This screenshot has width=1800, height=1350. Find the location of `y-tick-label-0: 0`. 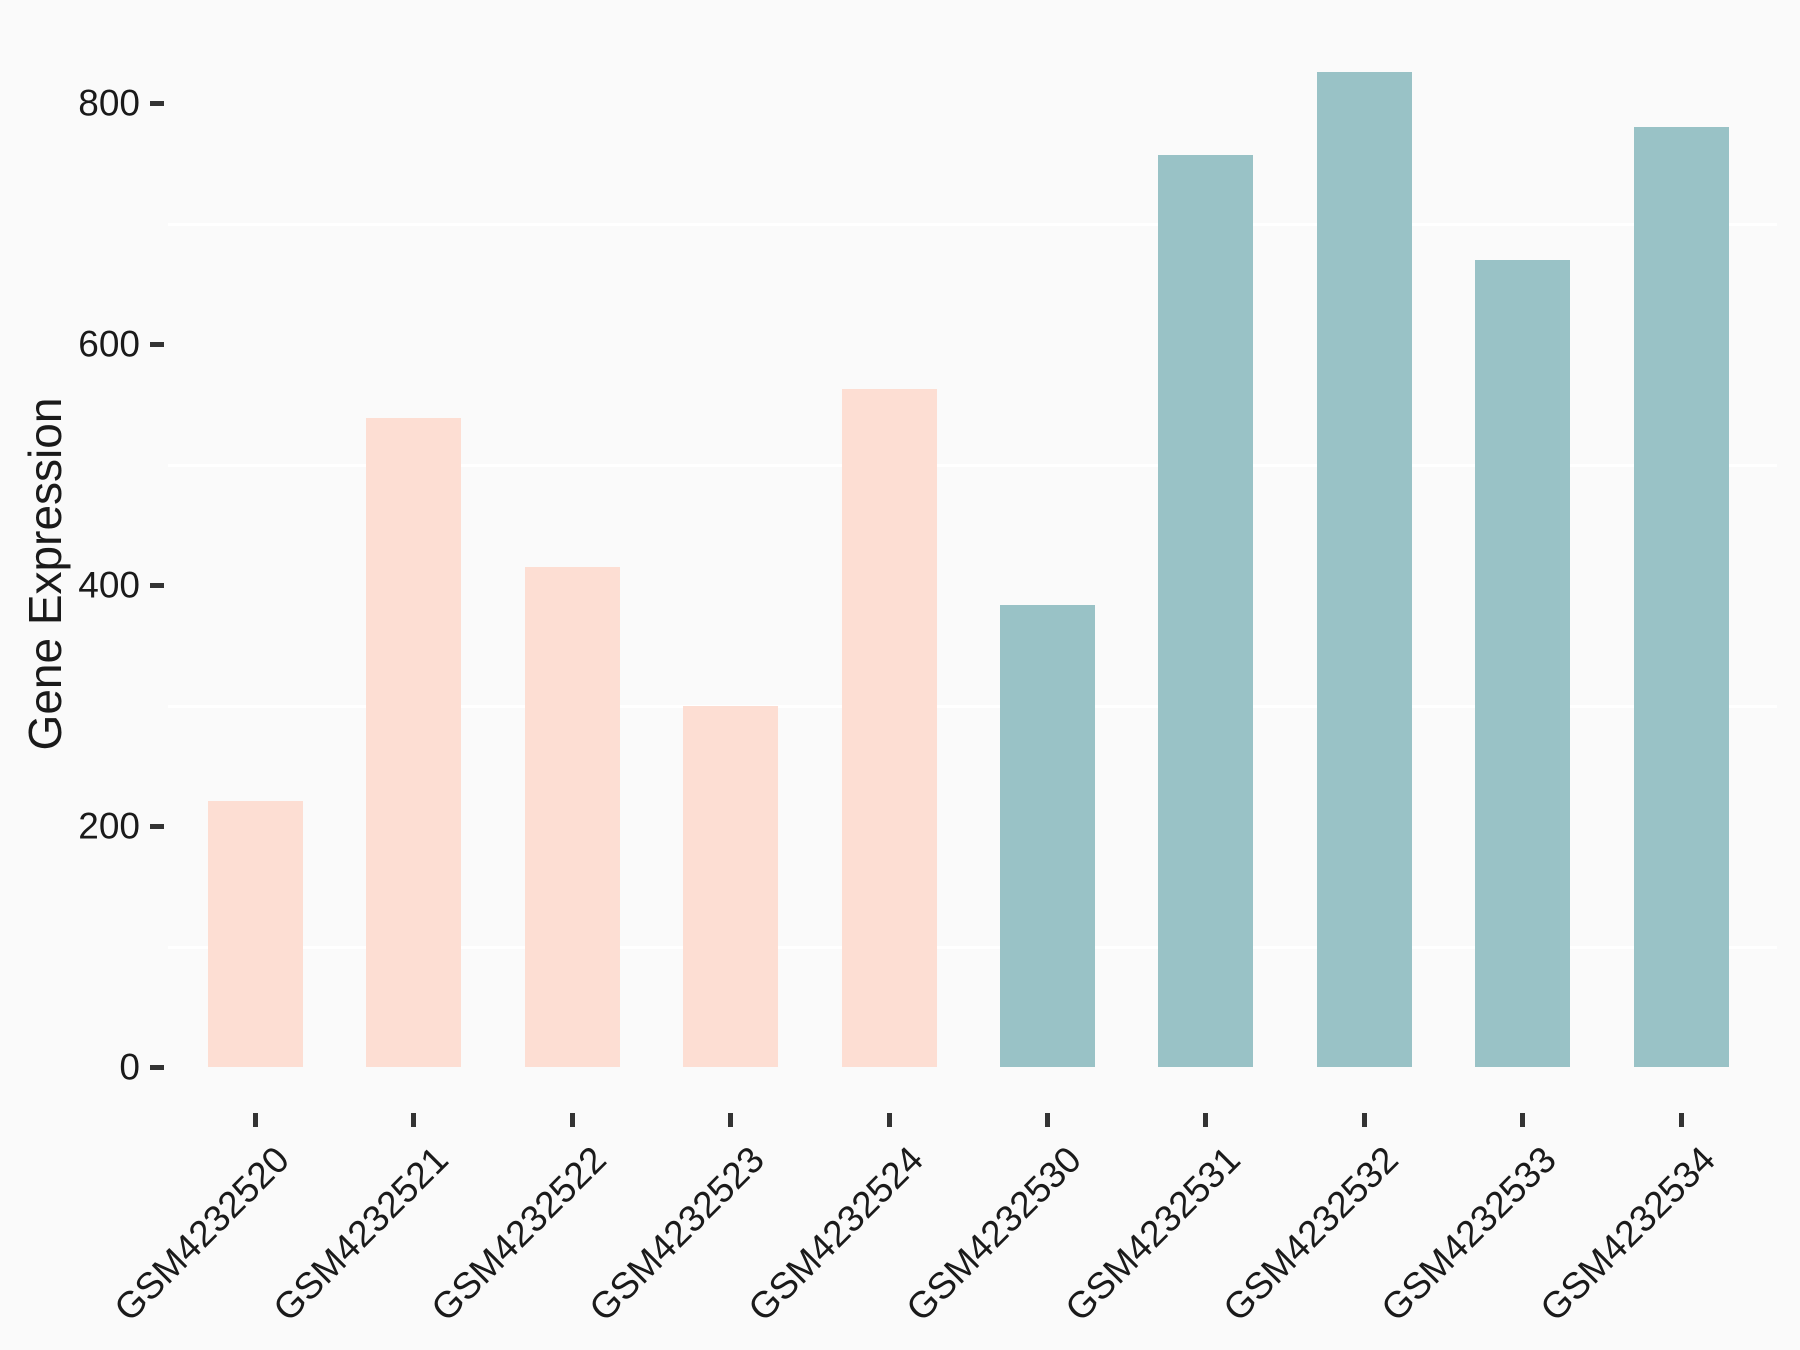

y-tick-label-0: 0 is located at coordinates (129, 1067).